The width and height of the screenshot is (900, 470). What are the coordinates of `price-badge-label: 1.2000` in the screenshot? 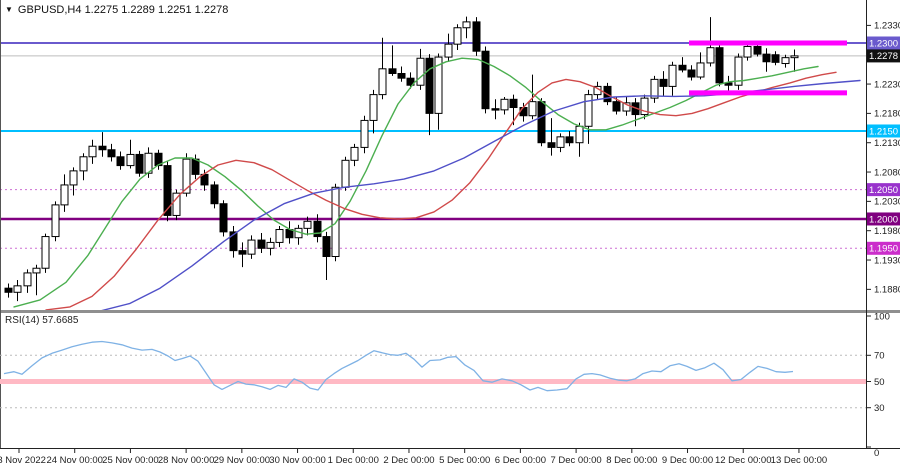 It's located at (883, 219).